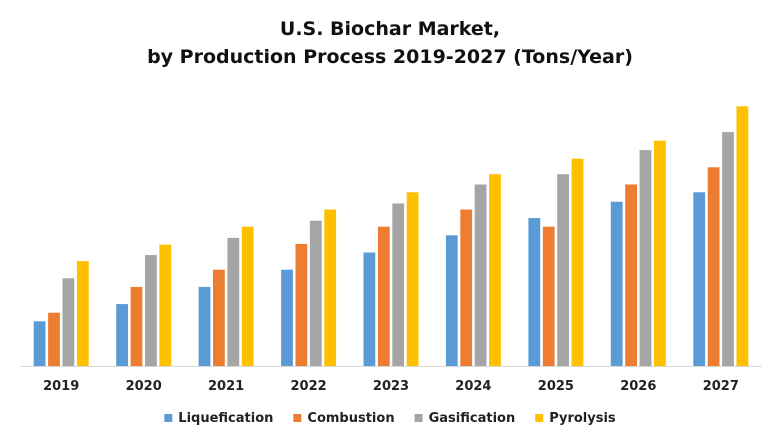 The width and height of the screenshot is (780, 440). Describe the element at coordinates (315, 293) in the screenshot. I see `bar-gasification-2022` at that location.